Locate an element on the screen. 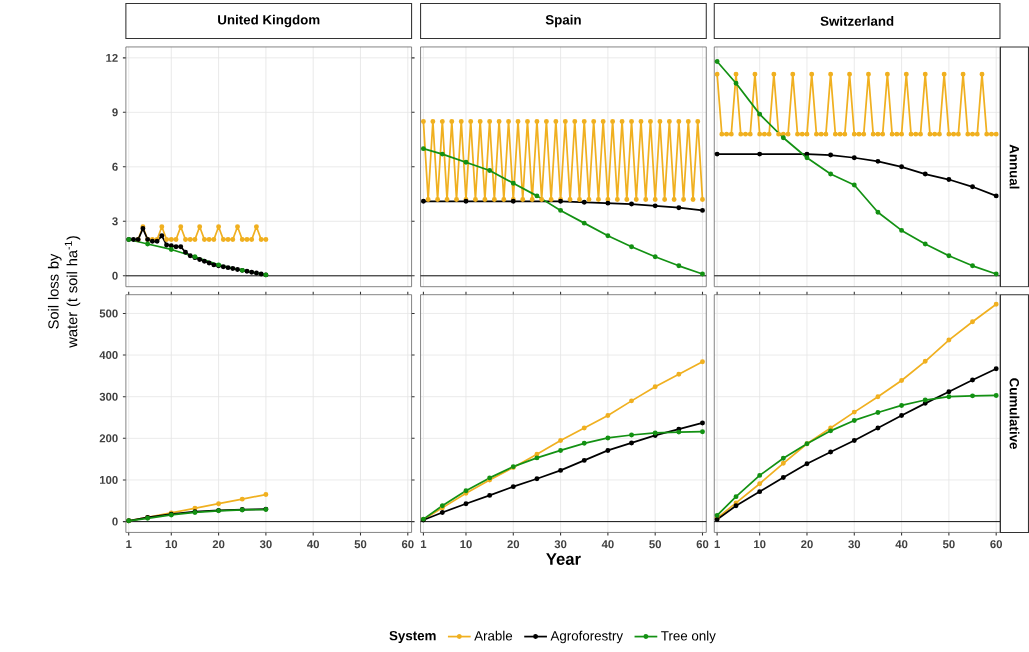  y-tick-label: 3 is located at coordinates (115, 221).